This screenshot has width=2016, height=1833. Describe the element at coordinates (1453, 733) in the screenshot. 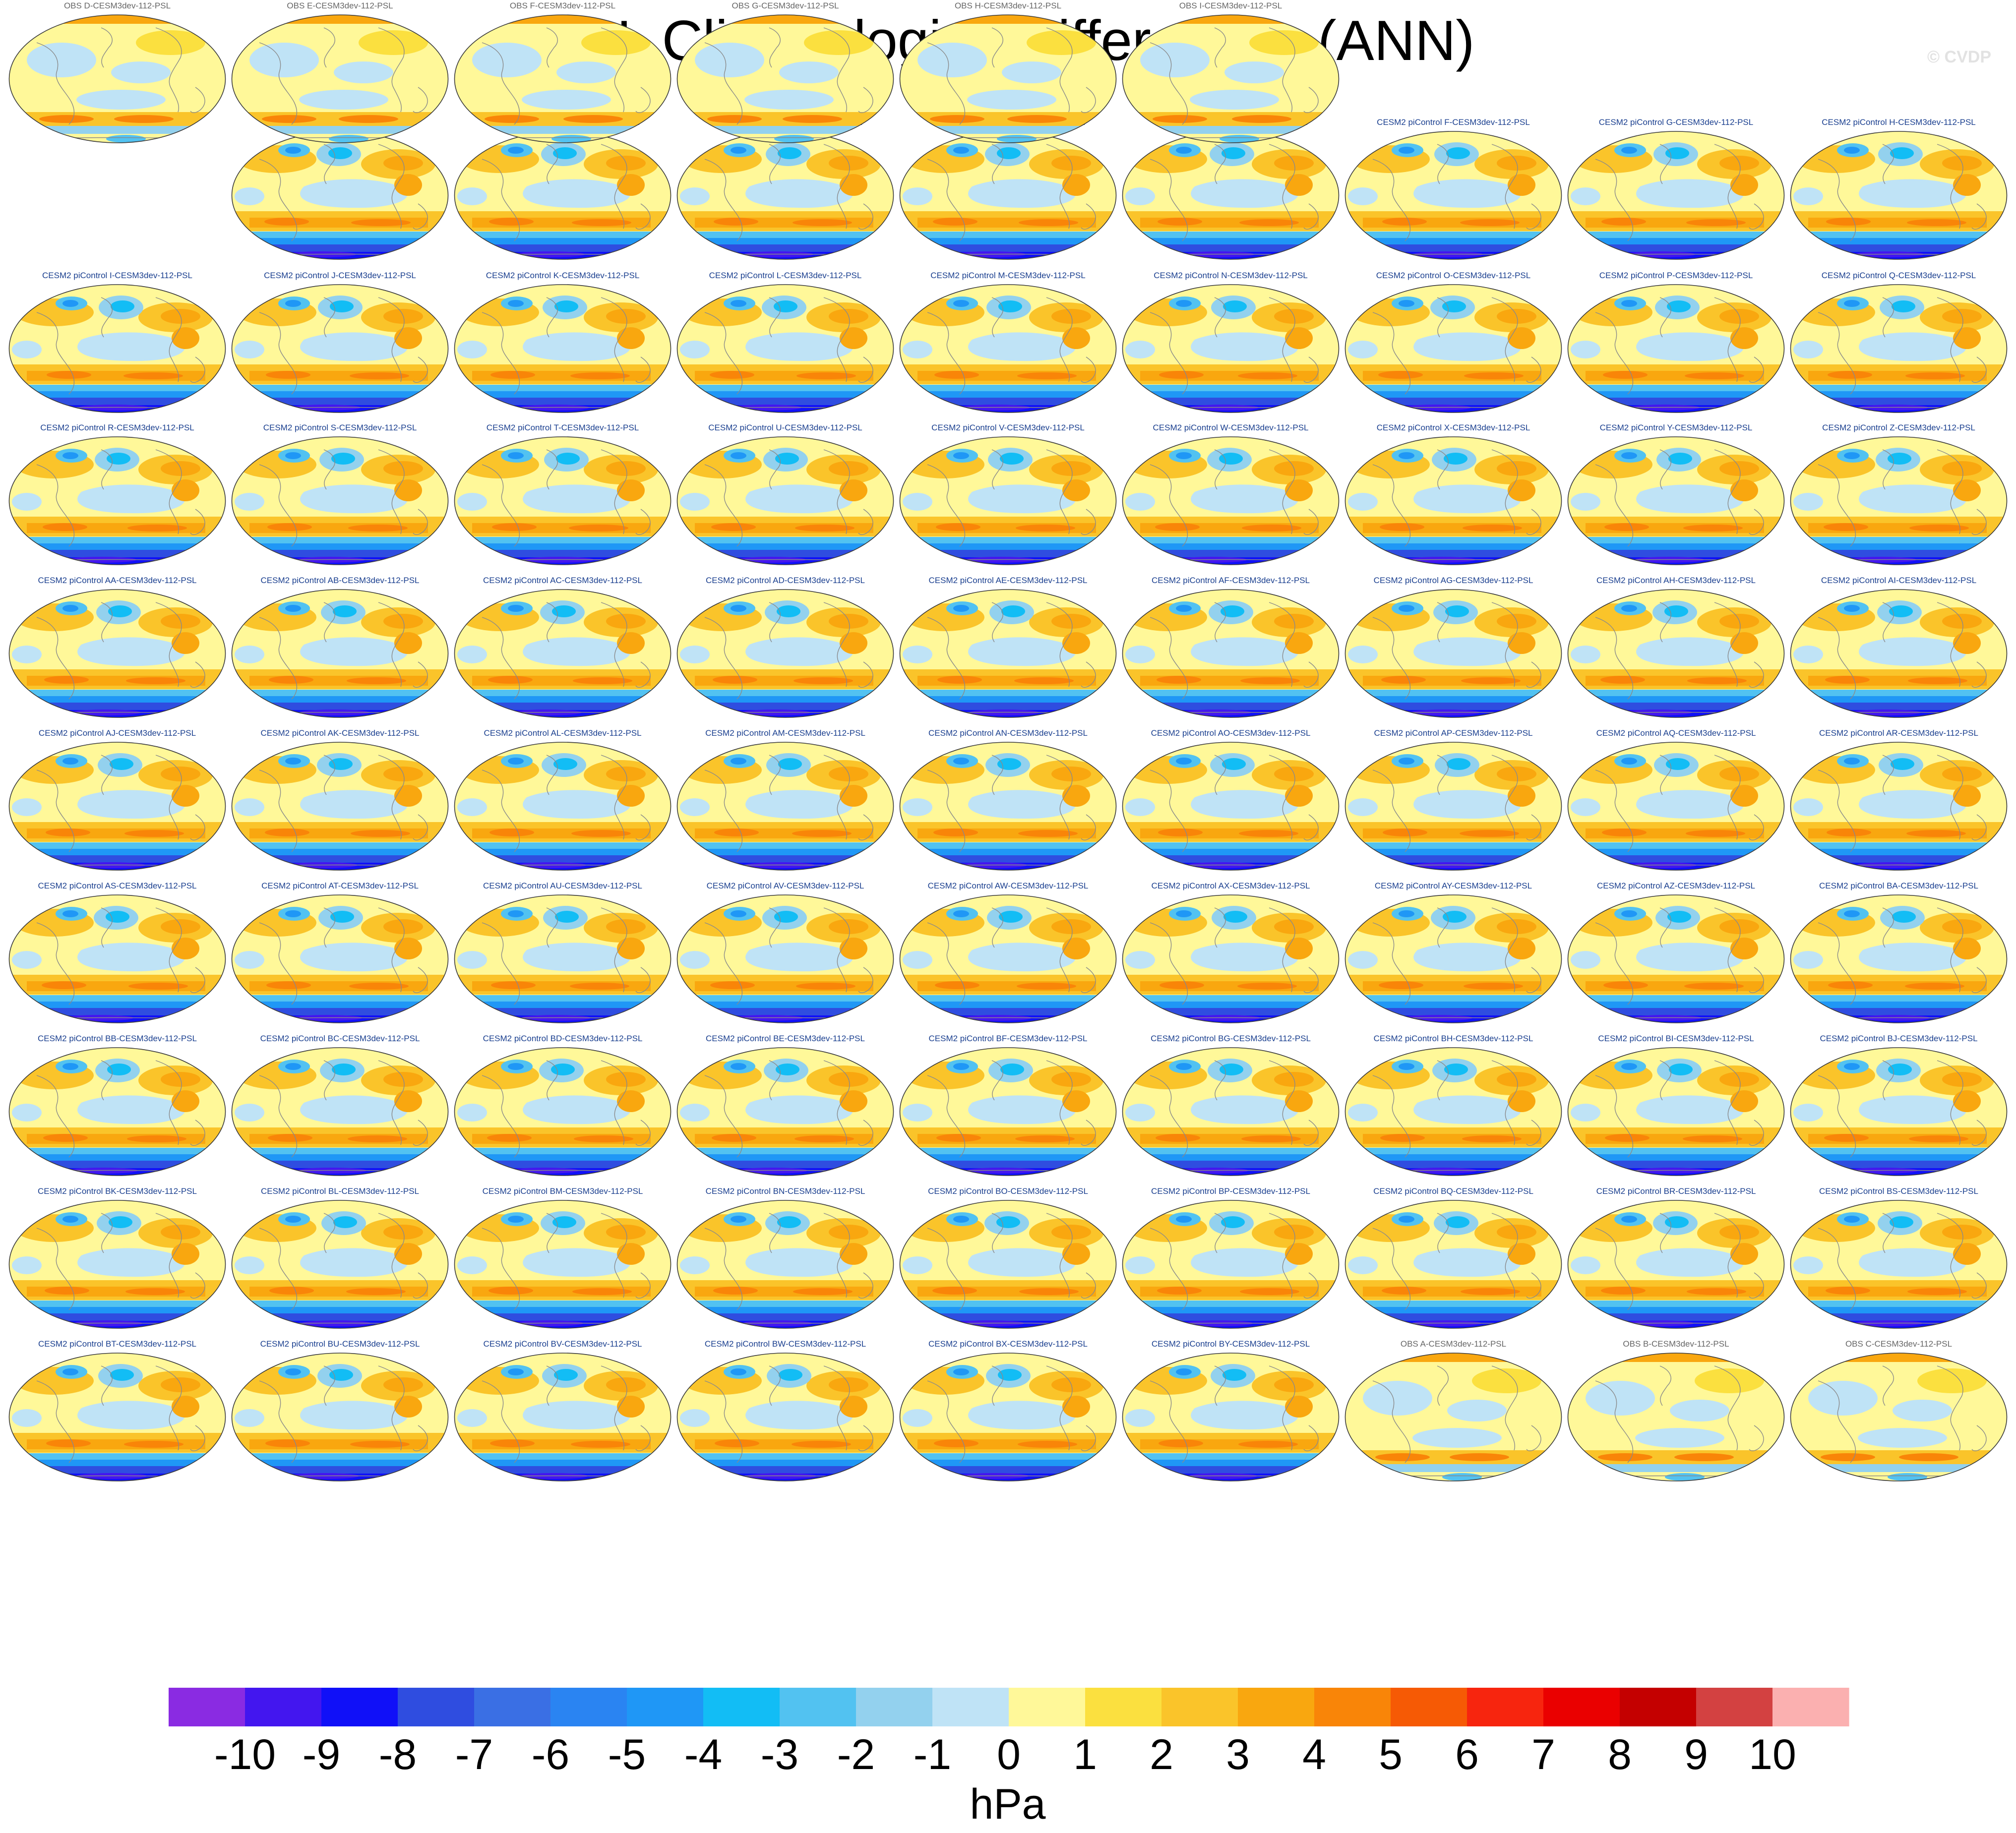

I see `panel-title: CESM2 piControl AP-CESM3dev-112-PSL` at that location.